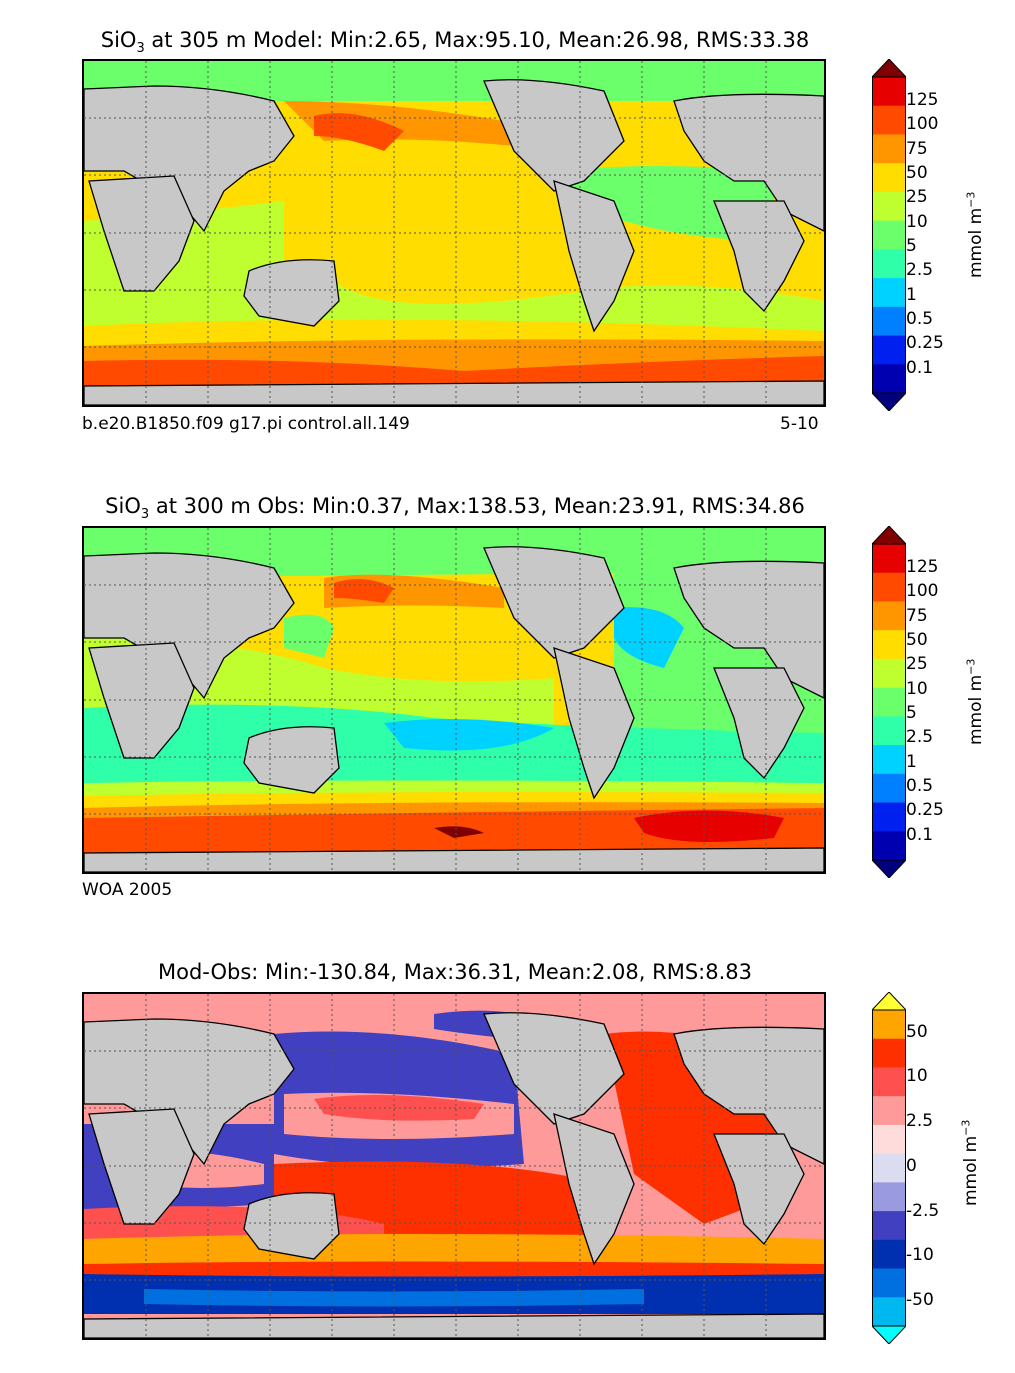 The height and width of the screenshot is (1373, 1015). What do you see at coordinates (246, 424) in the screenshot?
I see `run-label: b.e20.B1850.f09 g17.pi control.all.149` at bounding box center [246, 424].